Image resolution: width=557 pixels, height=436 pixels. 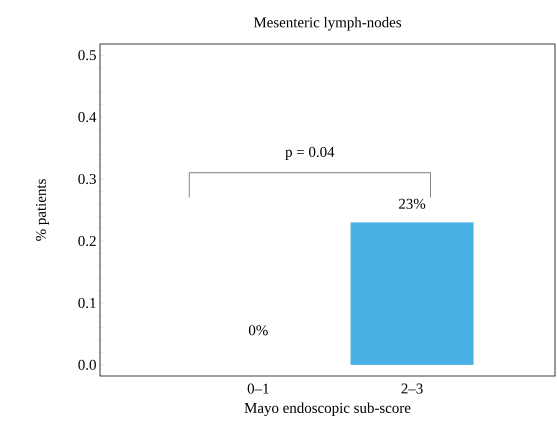 What do you see at coordinates (412, 203) in the screenshot?
I see `data-label: 23%` at bounding box center [412, 203].